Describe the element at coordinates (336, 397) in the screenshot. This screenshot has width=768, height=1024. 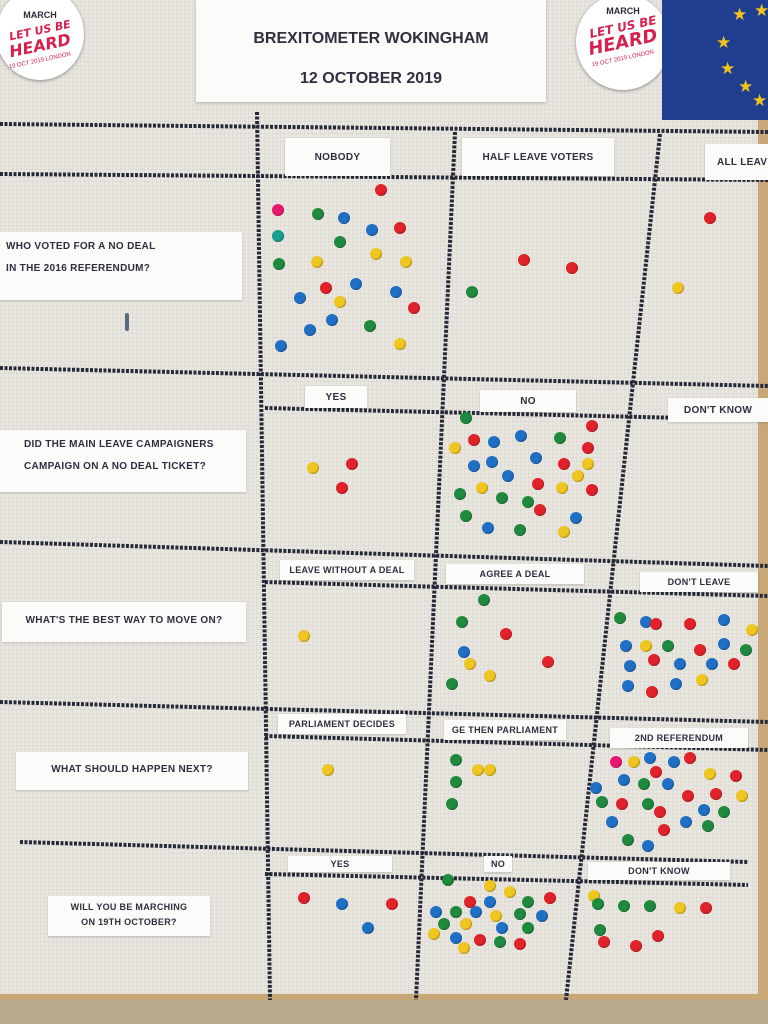
I see `q2-option-yes: YES` at that location.